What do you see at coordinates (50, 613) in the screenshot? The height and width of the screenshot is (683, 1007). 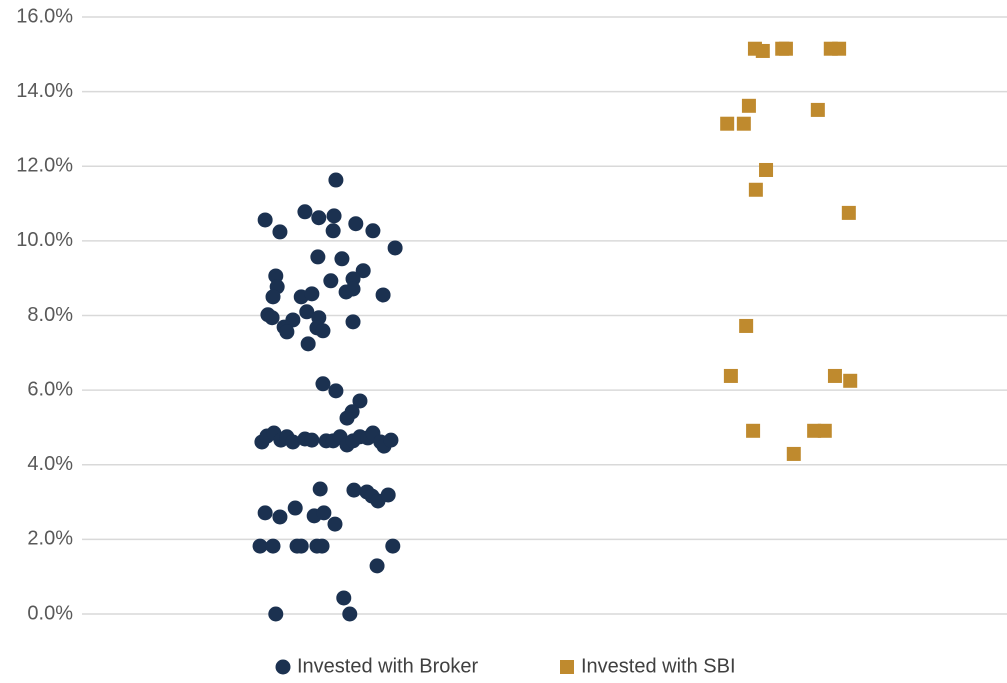 I see `y-tick-label: 0.0%` at bounding box center [50, 613].